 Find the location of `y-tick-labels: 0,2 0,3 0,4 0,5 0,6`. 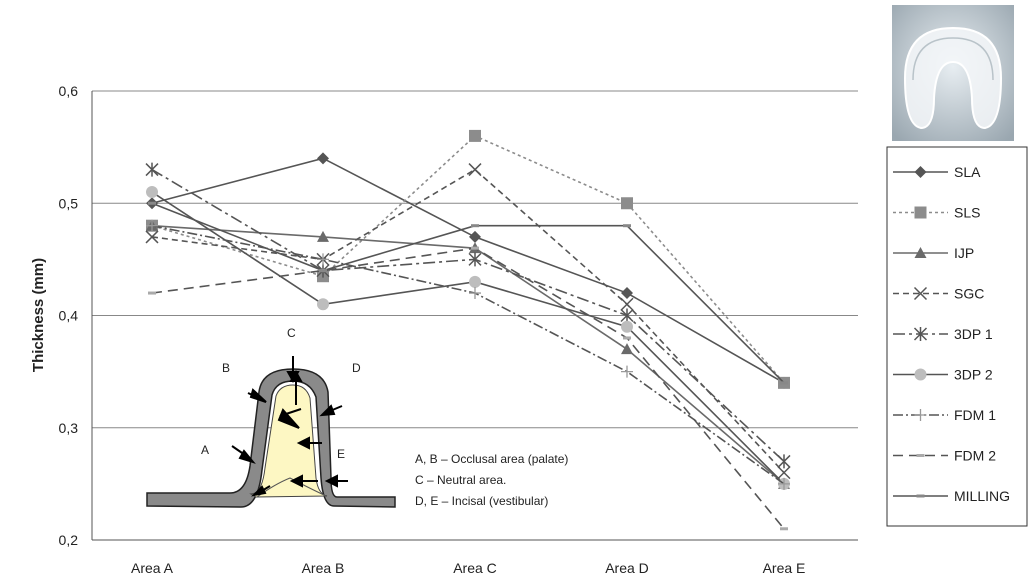

y-tick-labels: 0,2 0,3 0,4 0,5 0,6 is located at coordinates (69, 315).